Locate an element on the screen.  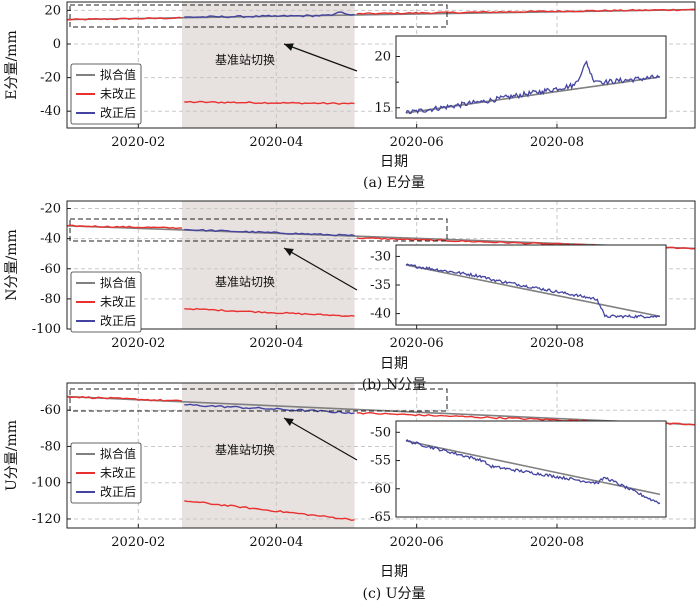
inset-chart: -30 -35 -40 is located at coordinates (518, 285).